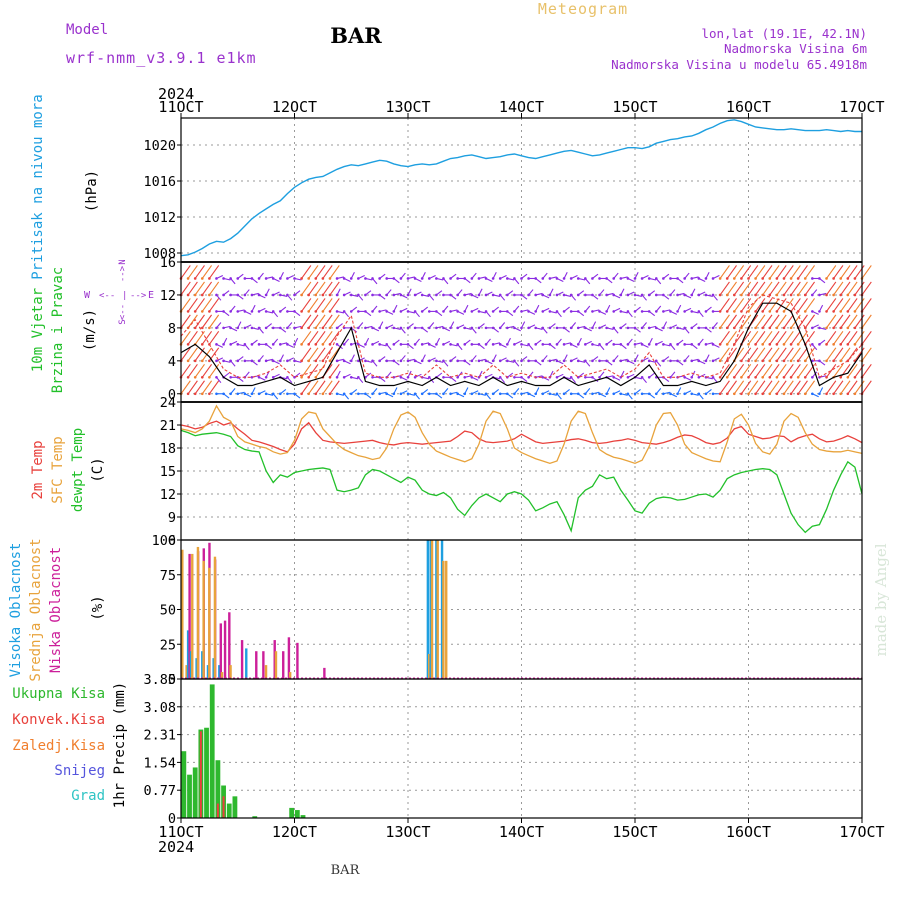  I want to click on year-bottom: 2024, so click(176, 847).